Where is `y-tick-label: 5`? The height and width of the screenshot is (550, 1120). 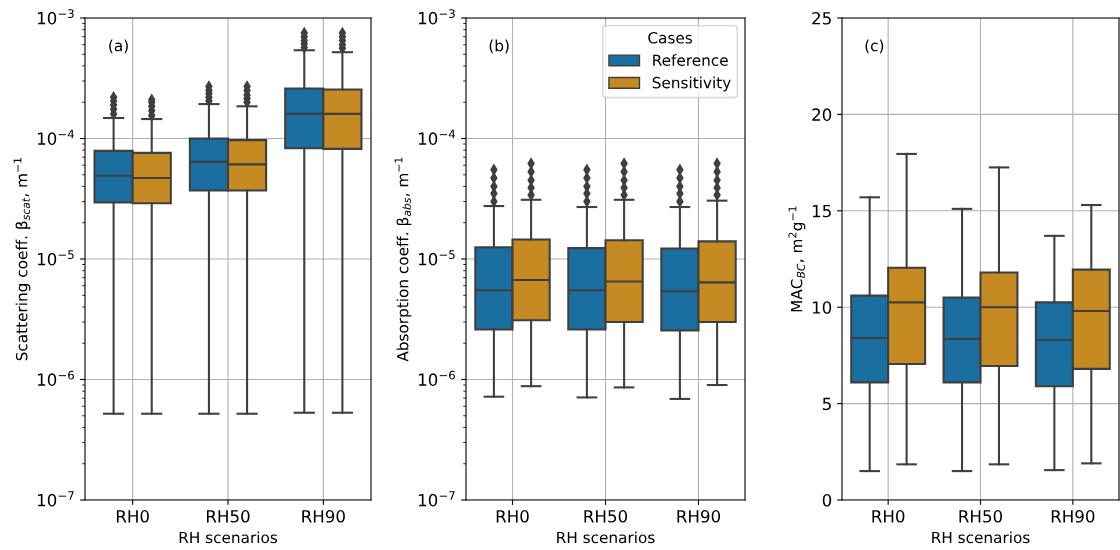 y-tick-label: 5 is located at coordinates (826, 404).